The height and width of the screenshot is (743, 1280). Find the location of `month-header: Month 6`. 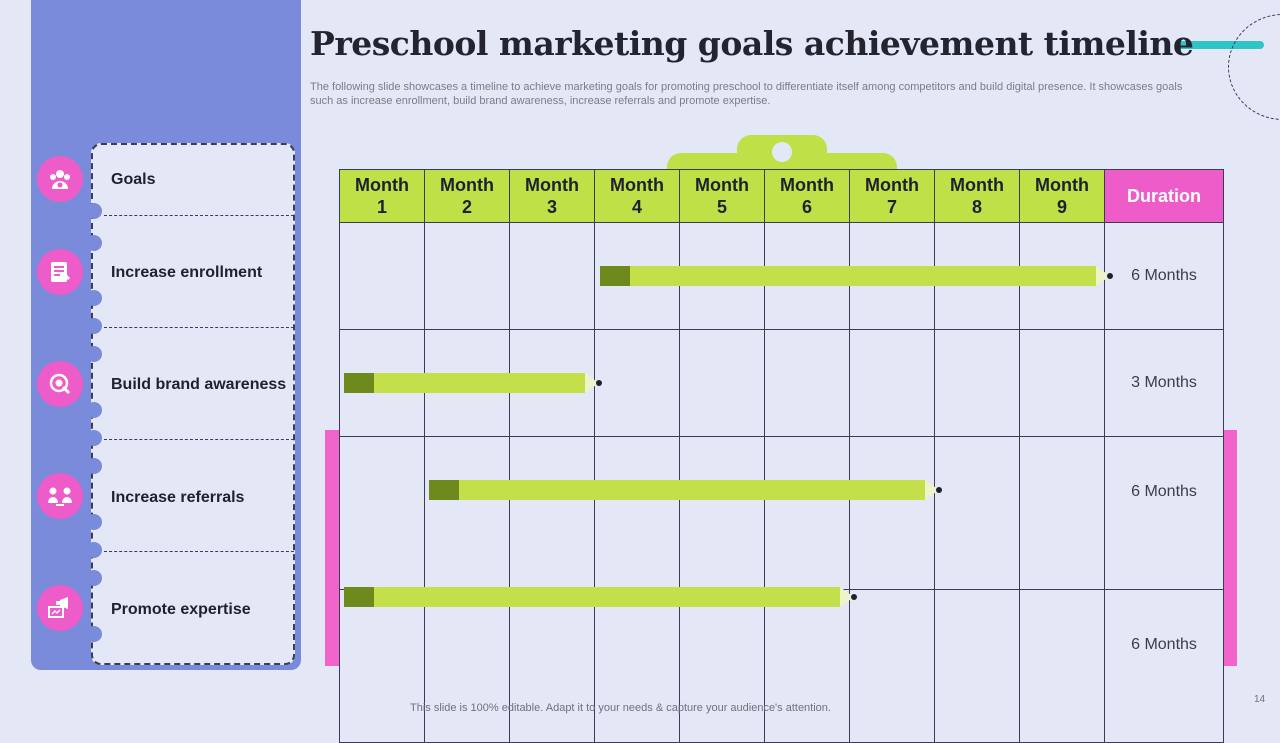

month-header: Month 6 is located at coordinates (807, 196).